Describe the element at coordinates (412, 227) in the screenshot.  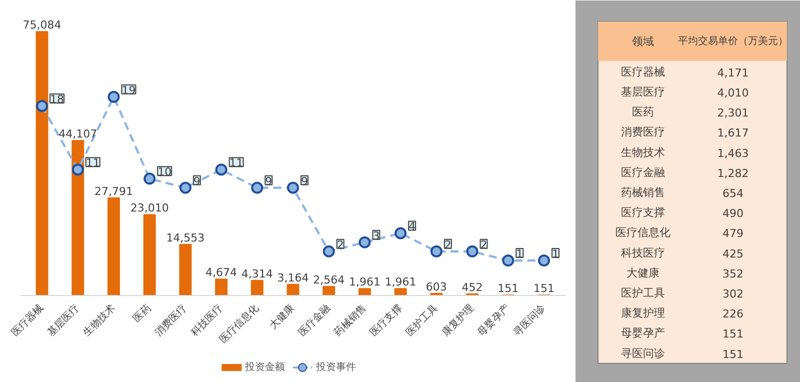
I see `data-label: 4` at that location.